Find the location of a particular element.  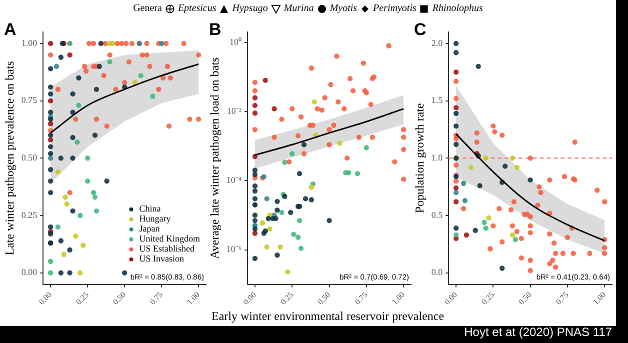

chart-title: A is located at coordinates (10, 30).